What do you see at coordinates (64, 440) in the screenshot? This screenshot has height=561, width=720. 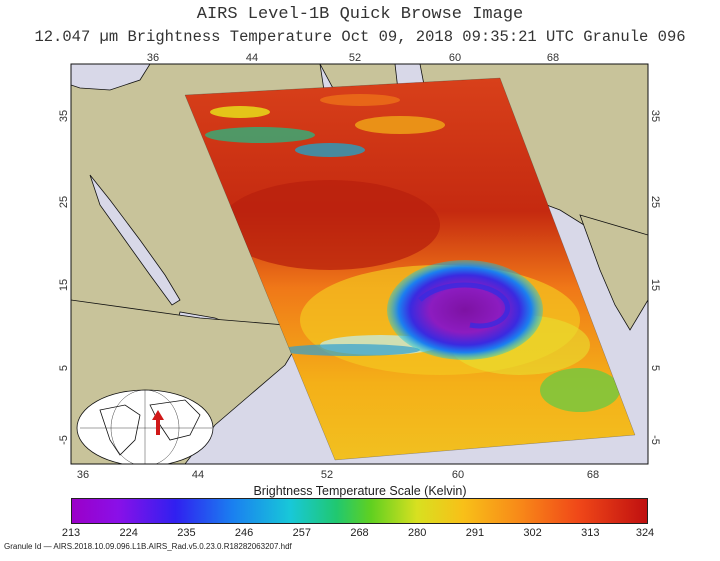 I see `lat-tick-left-5: -5` at bounding box center [64, 440].